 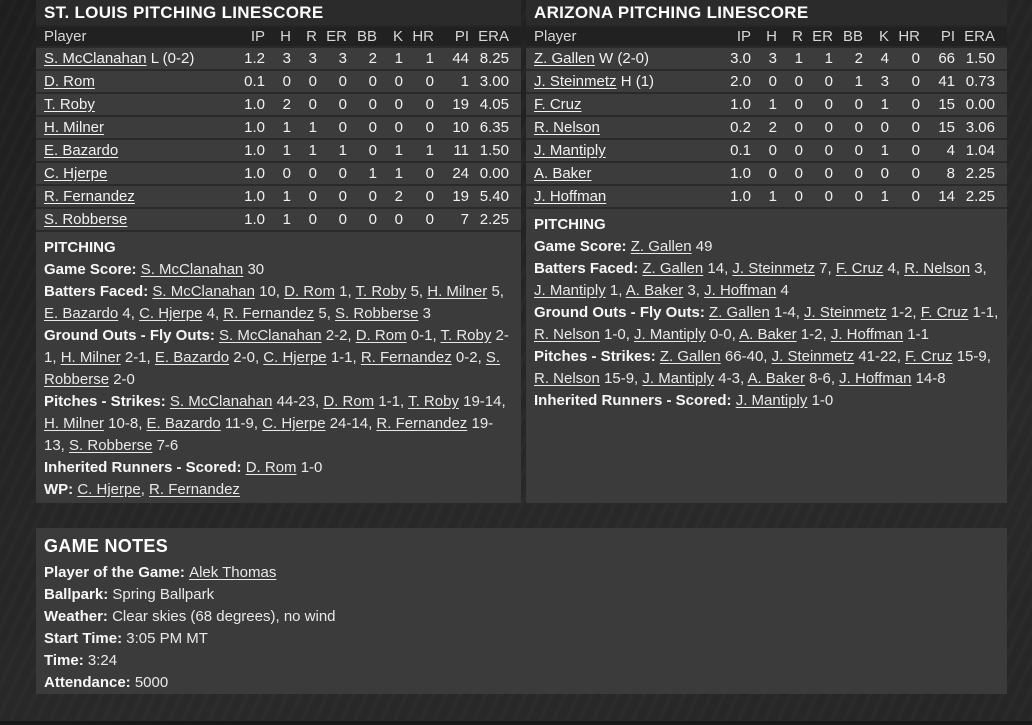 I want to click on stat-cell: 4, so click(x=884, y=58).